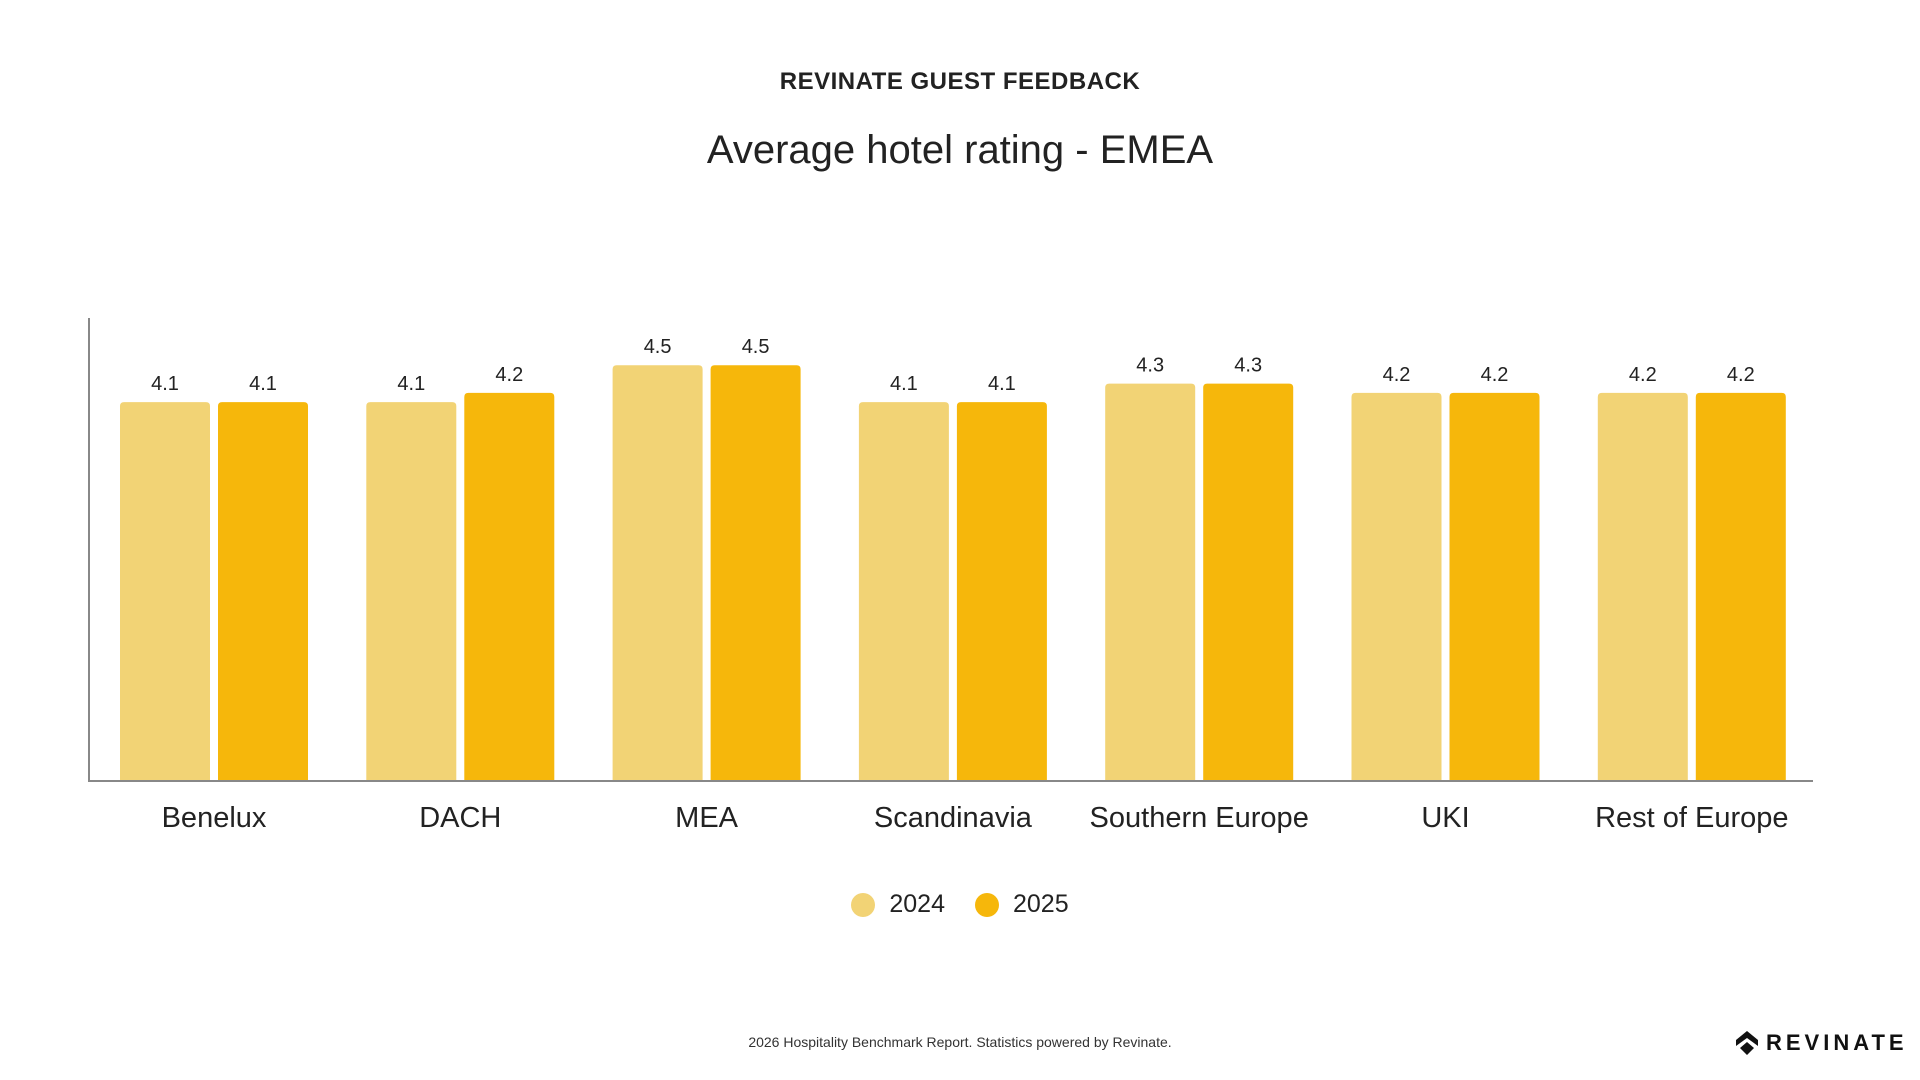  I want to click on legend: 2024 2025, so click(960, 904).